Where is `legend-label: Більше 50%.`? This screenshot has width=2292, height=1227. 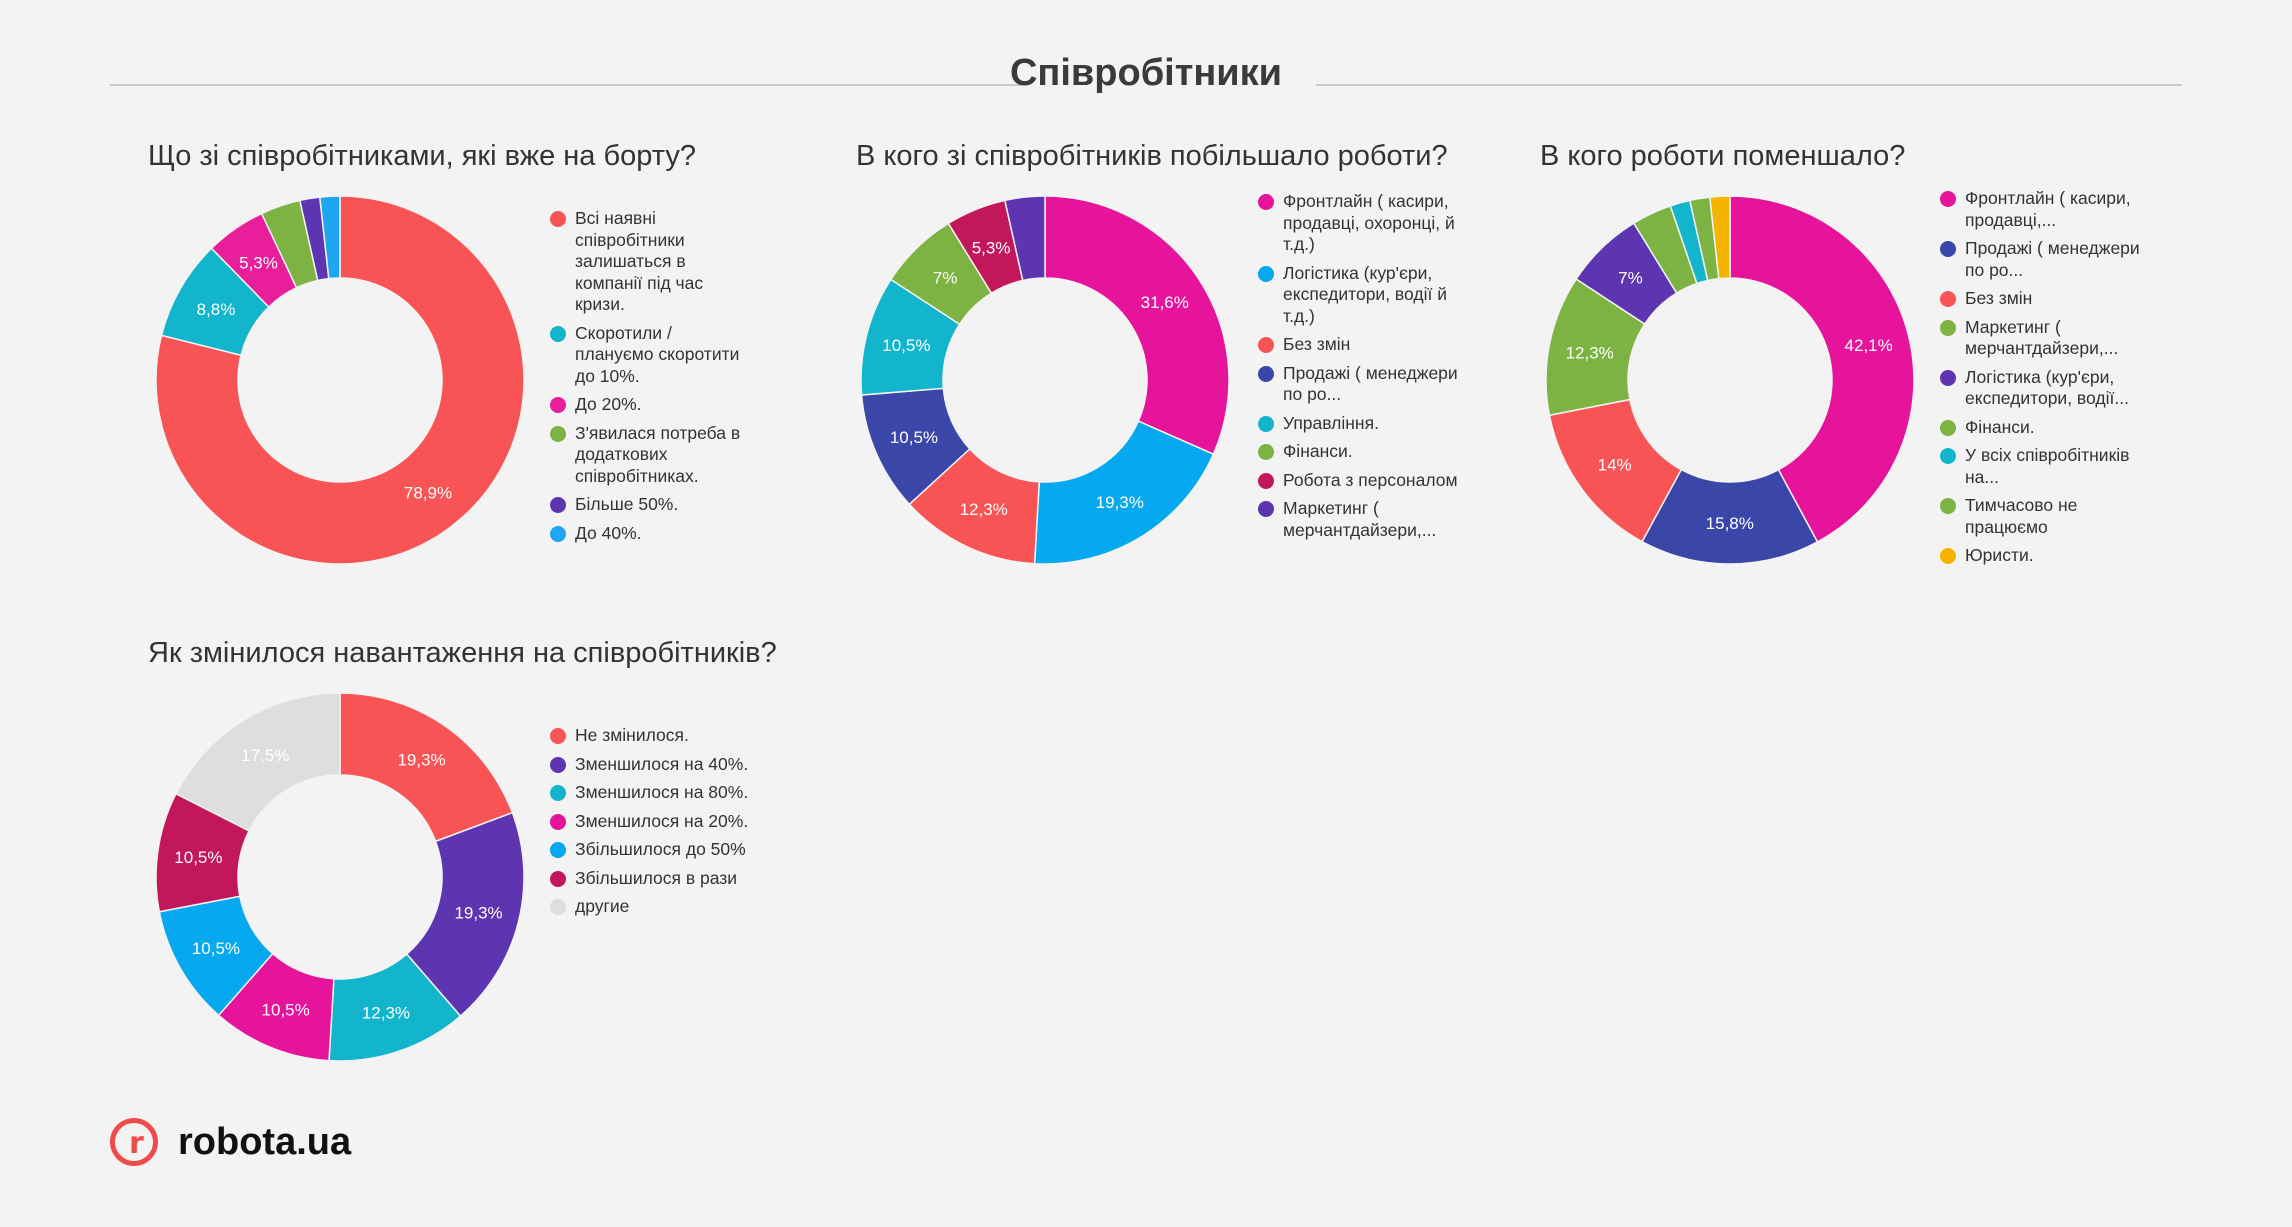
legend-label: Більше 50%. is located at coordinates (627, 504).